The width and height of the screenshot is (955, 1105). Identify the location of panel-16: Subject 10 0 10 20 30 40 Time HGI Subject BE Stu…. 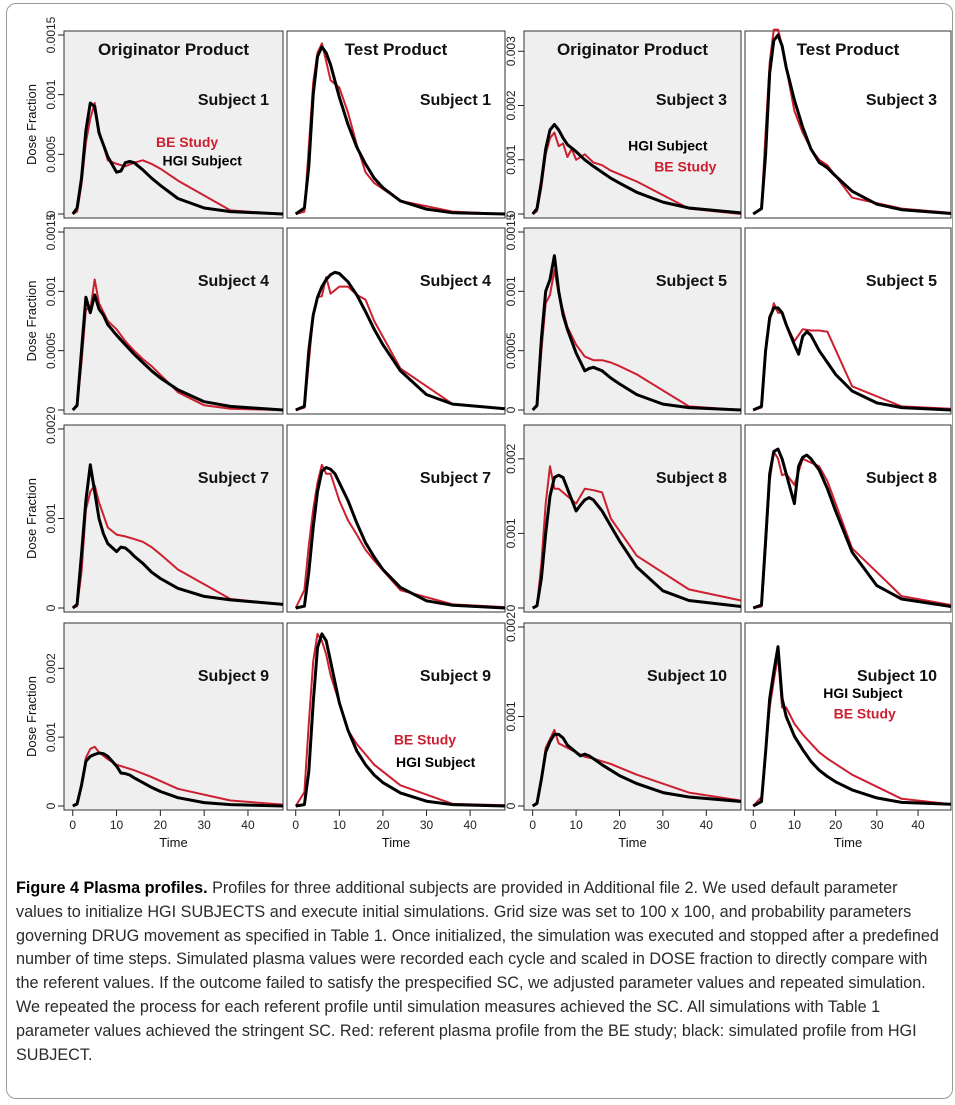
(848, 736).